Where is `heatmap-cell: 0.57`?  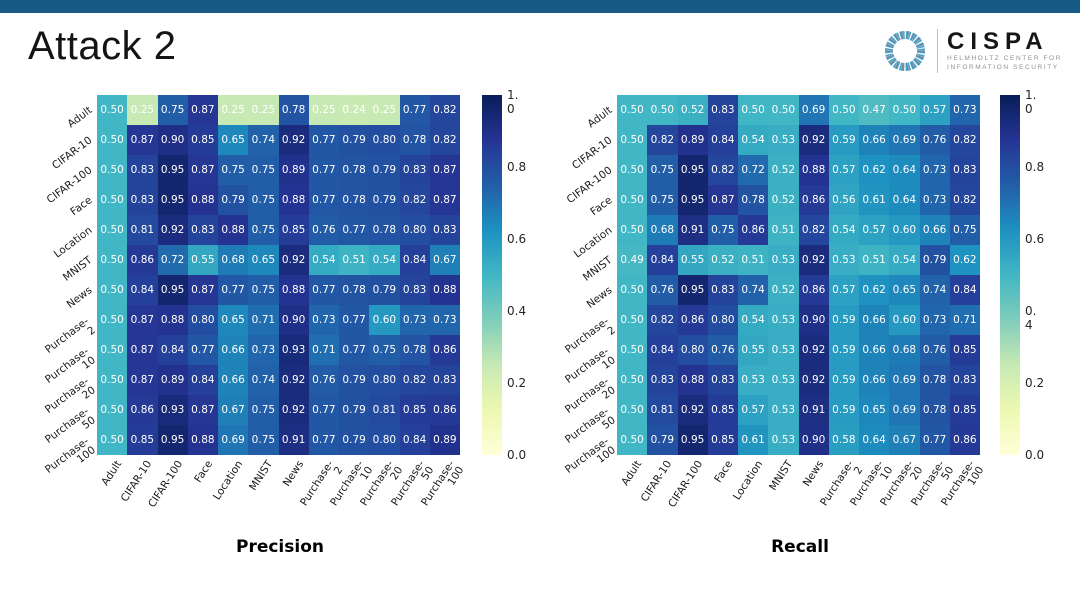 heatmap-cell: 0.57 is located at coordinates (934, 110).